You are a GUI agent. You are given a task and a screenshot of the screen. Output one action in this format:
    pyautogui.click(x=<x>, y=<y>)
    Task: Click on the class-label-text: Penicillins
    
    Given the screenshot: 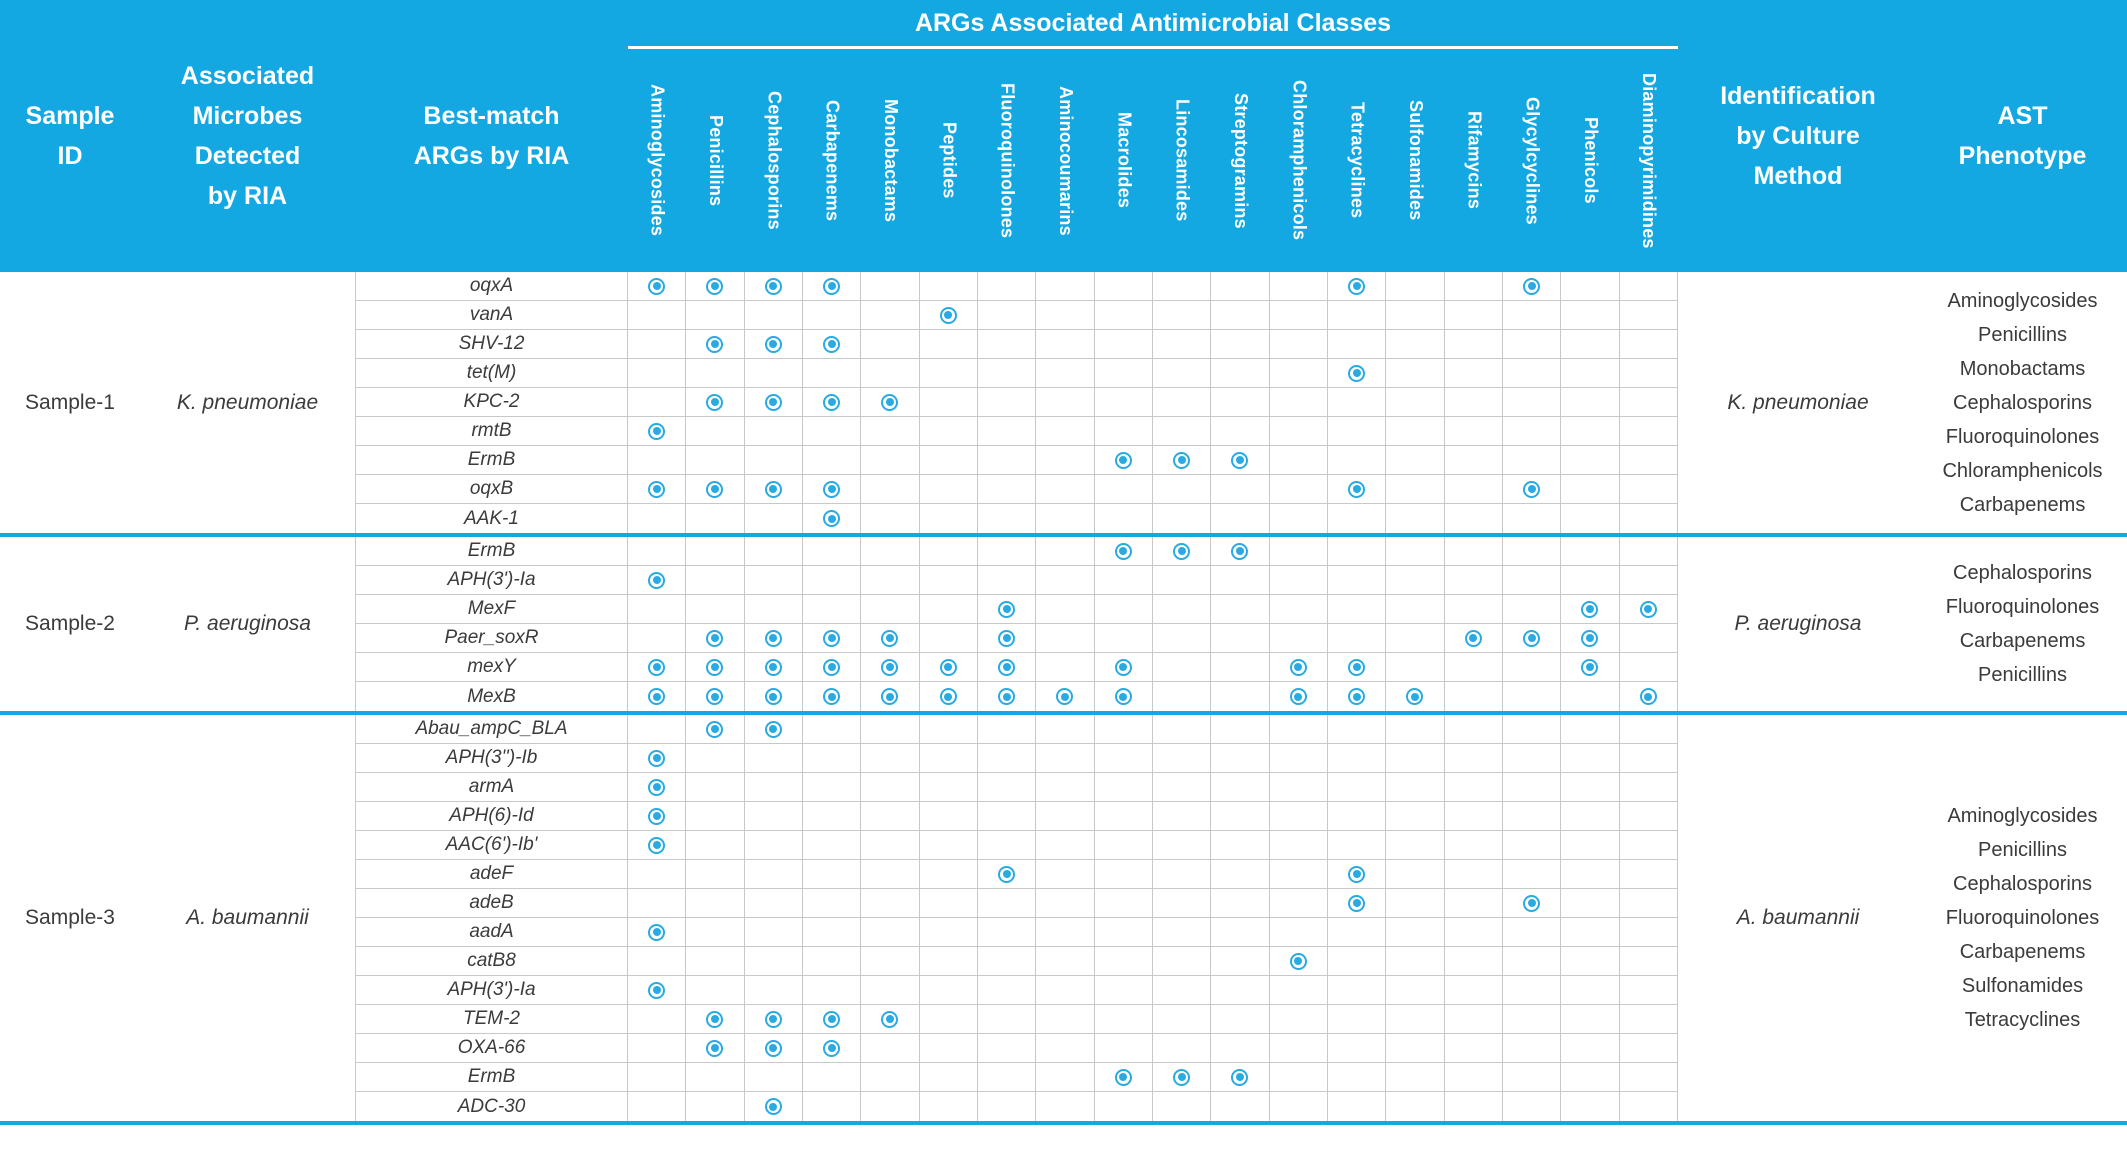 What is the action you would take?
    pyautogui.click(x=715, y=160)
    